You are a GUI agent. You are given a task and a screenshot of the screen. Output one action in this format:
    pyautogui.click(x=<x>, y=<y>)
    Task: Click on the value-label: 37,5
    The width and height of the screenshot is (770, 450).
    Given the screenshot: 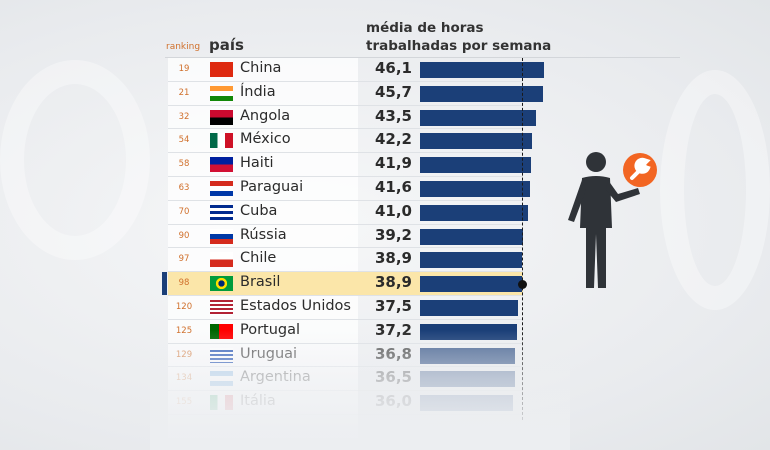 What is the action you would take?
    pyautogui.click(x=393, y=306)
    